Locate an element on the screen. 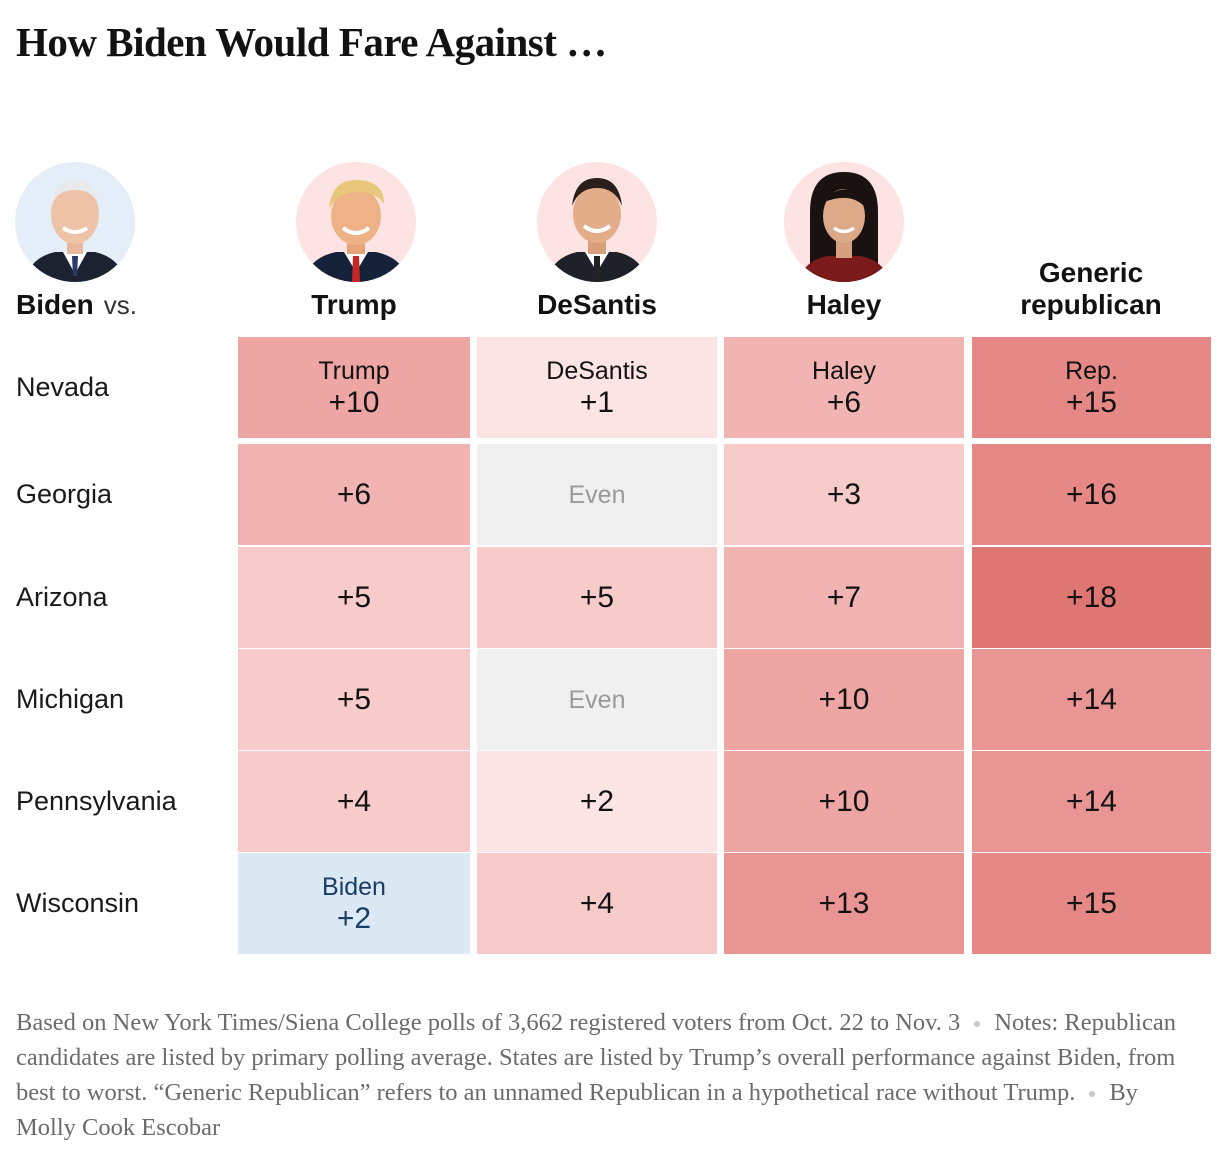 Image resolution: width=1230 pixels, height=1156 pixels. cell-nevada-generic-republican: Rep. +15 is located at coordinates (1091, 387).